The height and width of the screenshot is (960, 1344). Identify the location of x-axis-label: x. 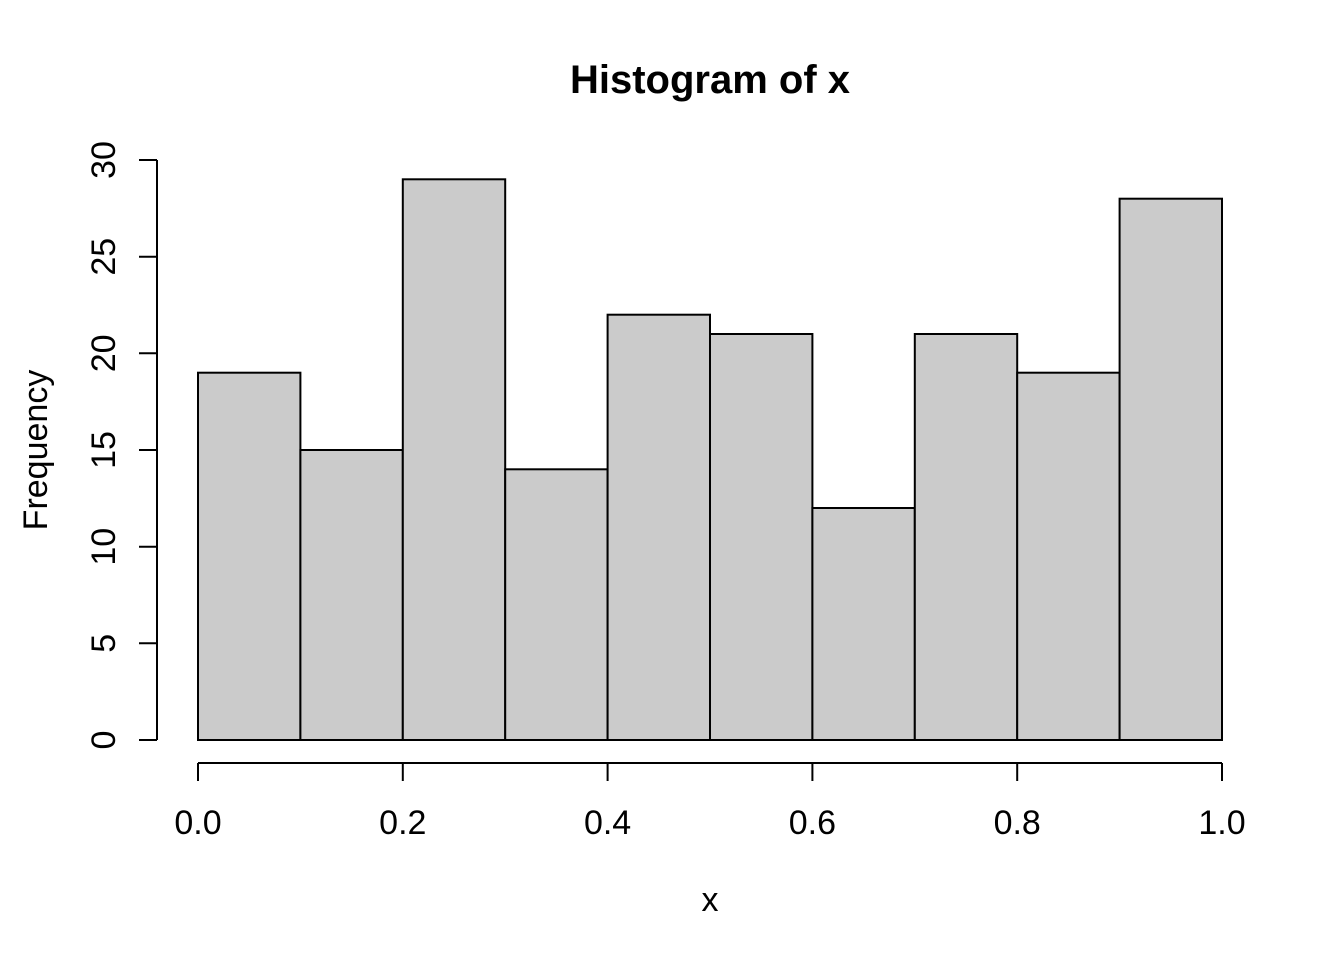
(710, 900).